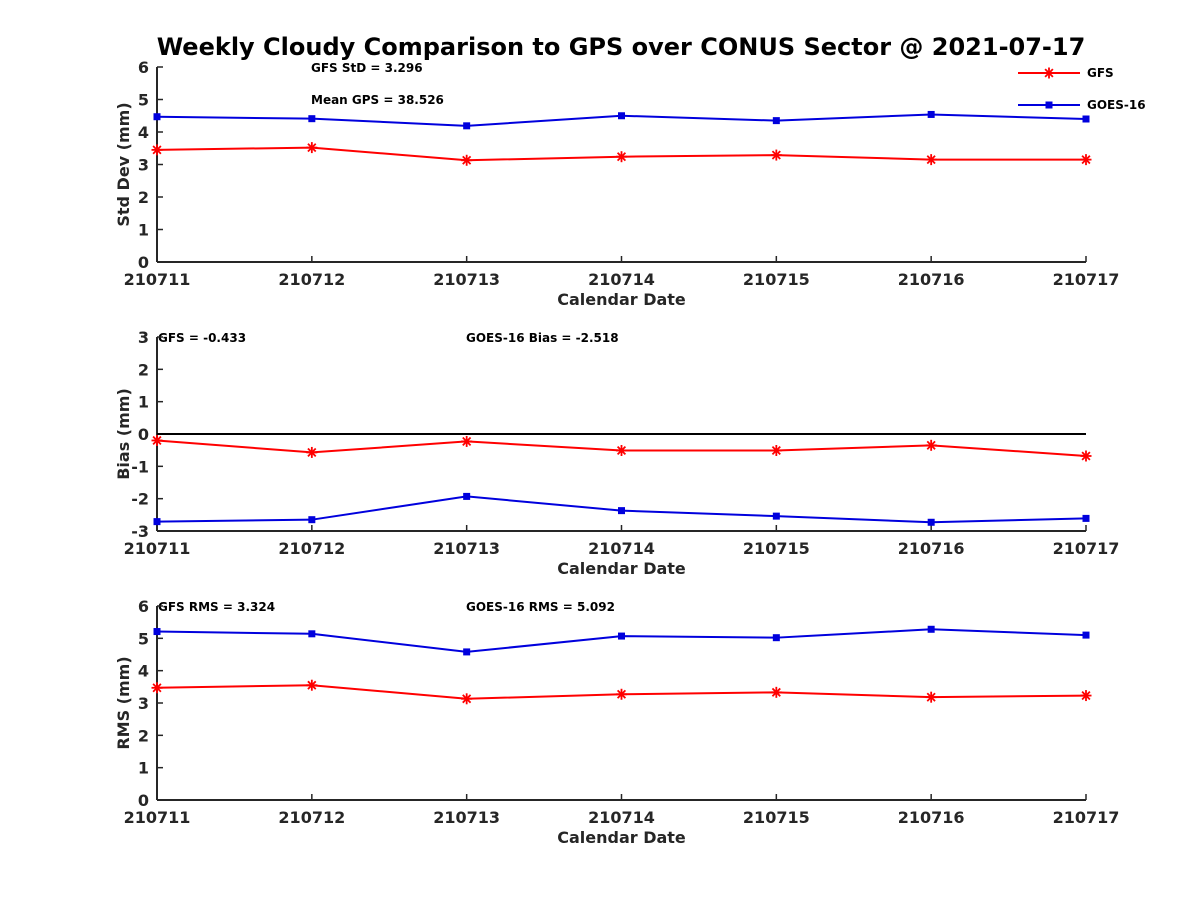 This screenshot has width=1200, height=900. I want to click on y-tick-label: -3, so click(140, 531).